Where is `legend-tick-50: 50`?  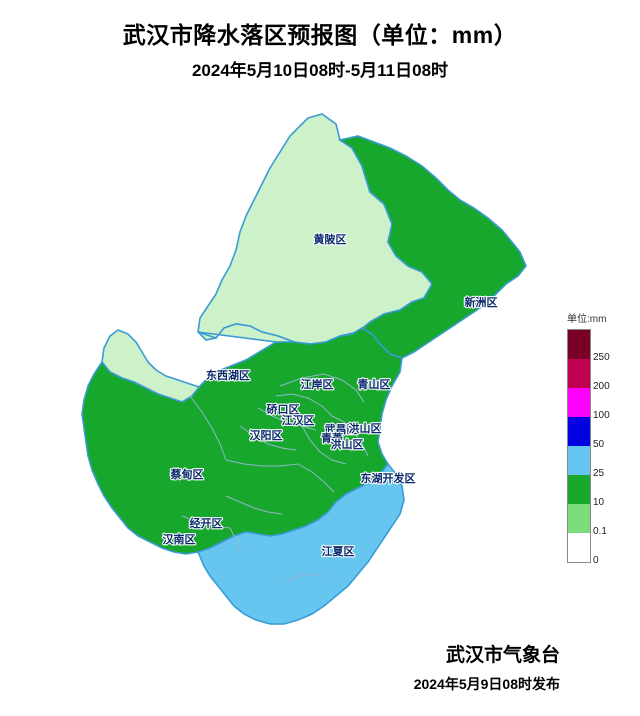
legend-tick-50: 50 is located at coordinates (599, 444).